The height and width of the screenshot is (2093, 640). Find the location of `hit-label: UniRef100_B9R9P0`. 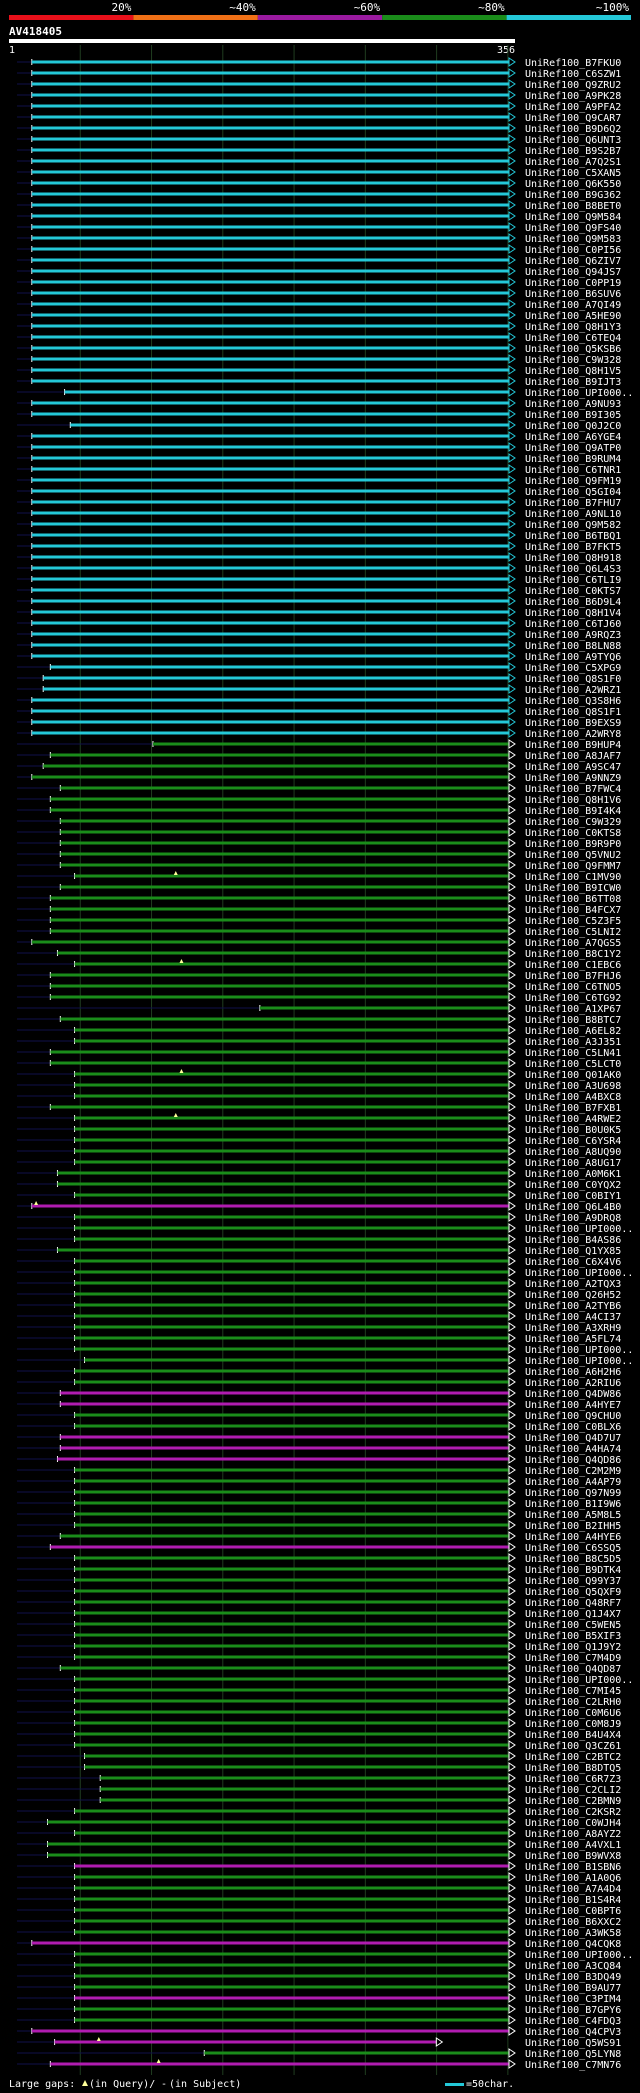

hit-label: UniRef100_B9R9P0 is located at coordinates (573, 844).